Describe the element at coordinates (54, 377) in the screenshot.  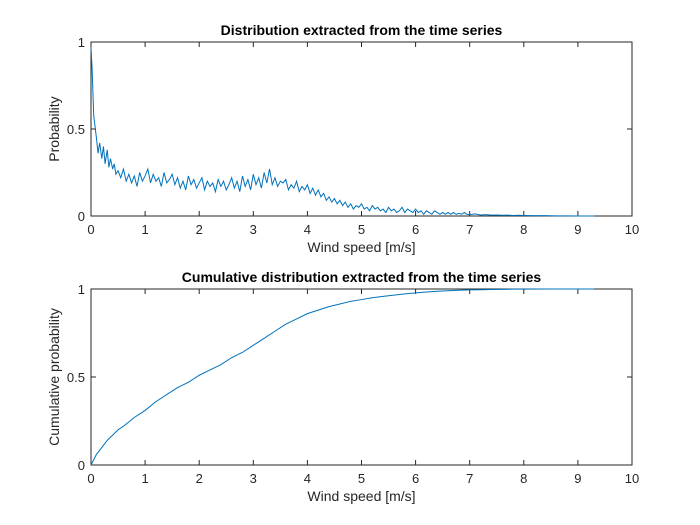
I see `y-axis-label: Cumulative probability` at that location.